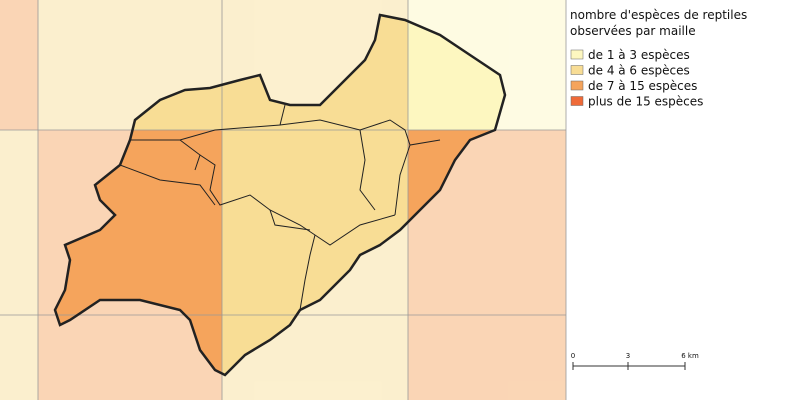 The width and height of the screenshot is (792, 400). What do you see at coordinates (635, 361) in the screenshot?
I see `scale-bar: 0 3 6 km` at bounding box center [635, 361].